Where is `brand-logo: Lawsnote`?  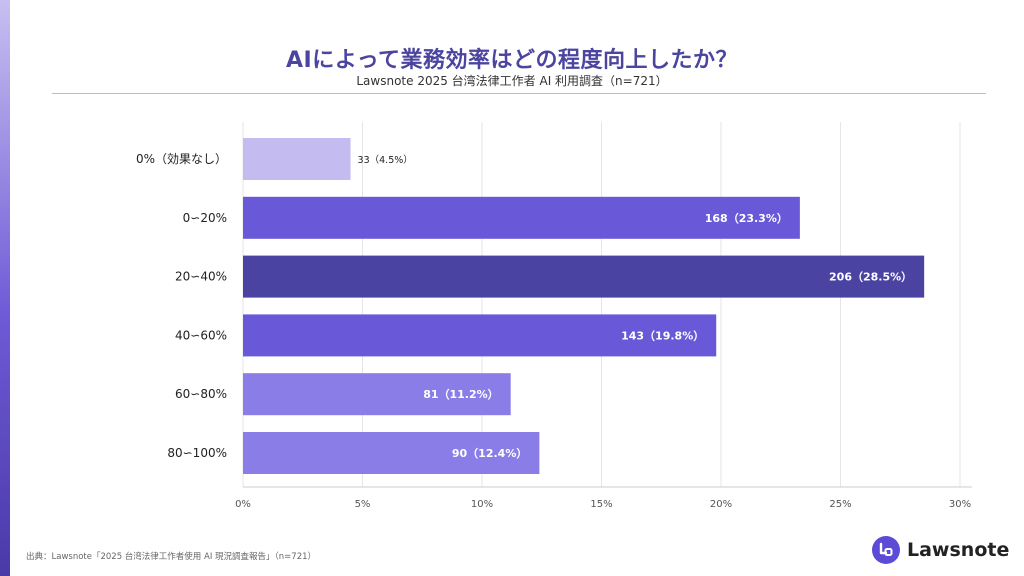 brand-logo: Lawsnote is located at coordinates (940, 550).